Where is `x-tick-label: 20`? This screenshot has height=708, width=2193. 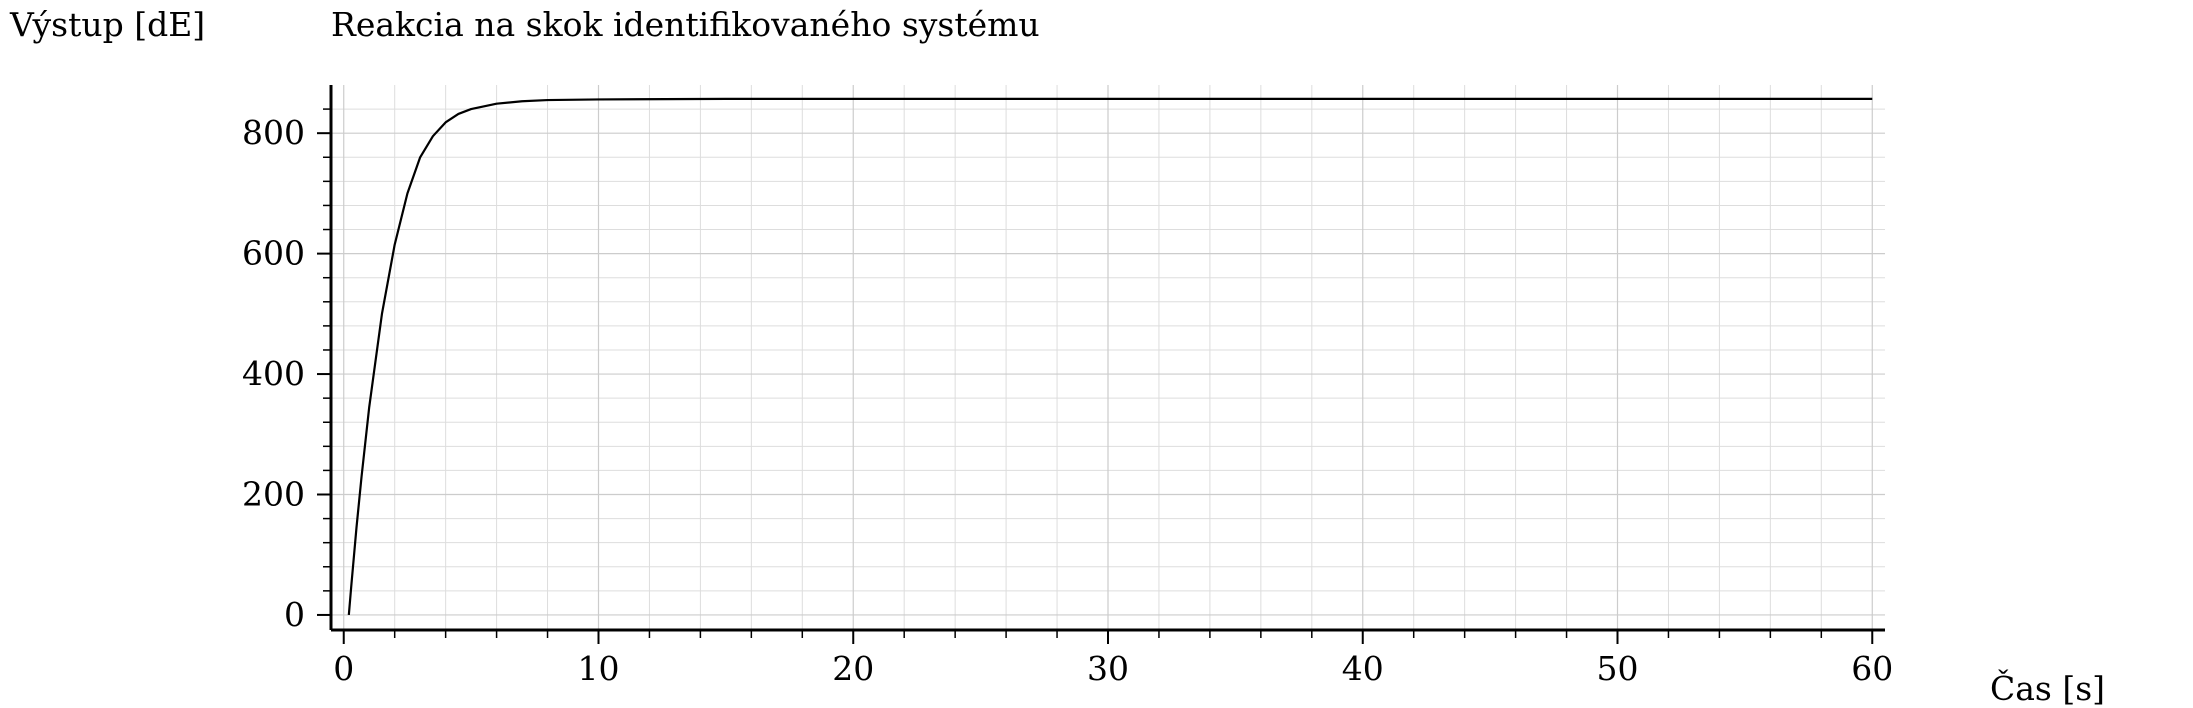 x-tick-label: 20 is located at coordinates (853, 668).